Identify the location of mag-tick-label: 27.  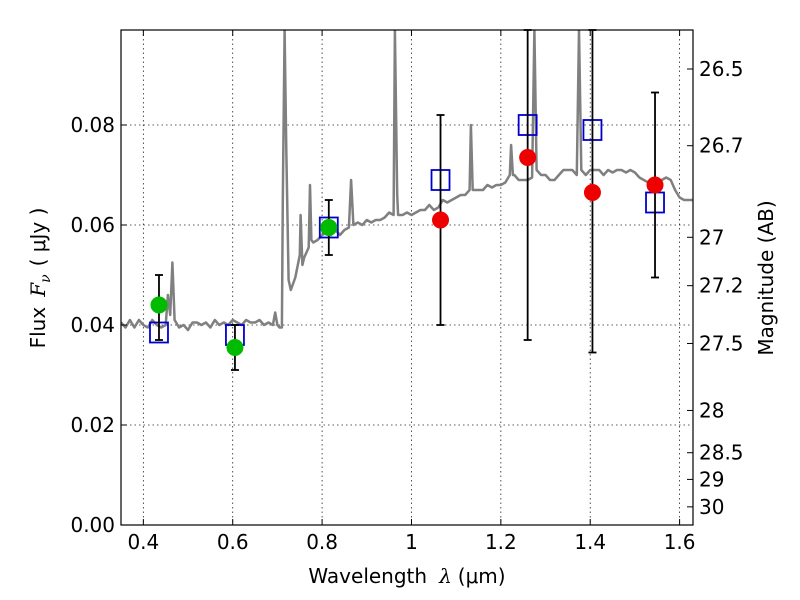
(711, 237).